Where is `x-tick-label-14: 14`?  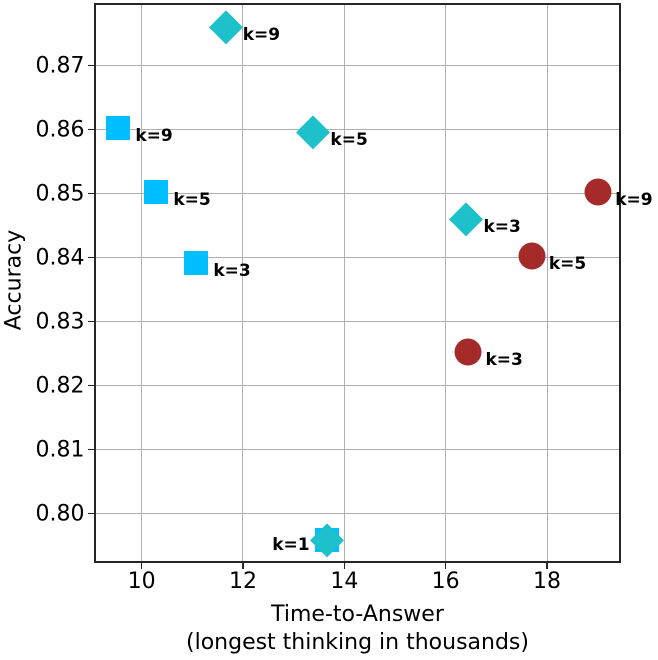 x-tick-label-14: 14 is located at coordinates (344, 581).